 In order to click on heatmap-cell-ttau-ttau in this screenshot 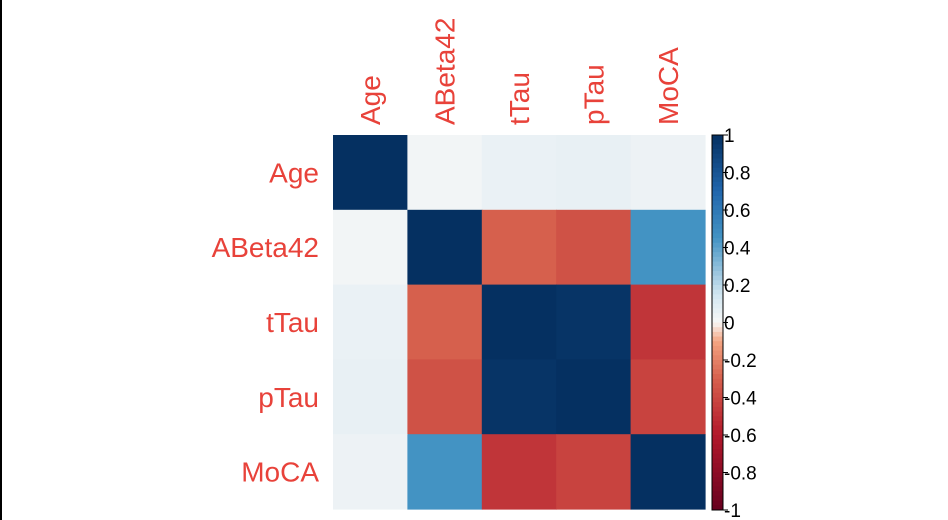, I will do `click(519, 322)`.